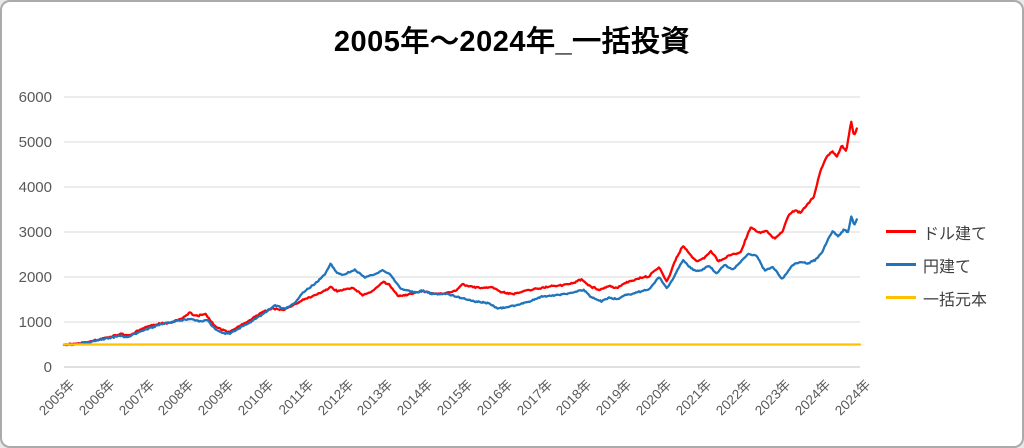  Describe the element at coordinates (35, 187) in the screenshot. I see `y-axis-label: 4000` at that location.